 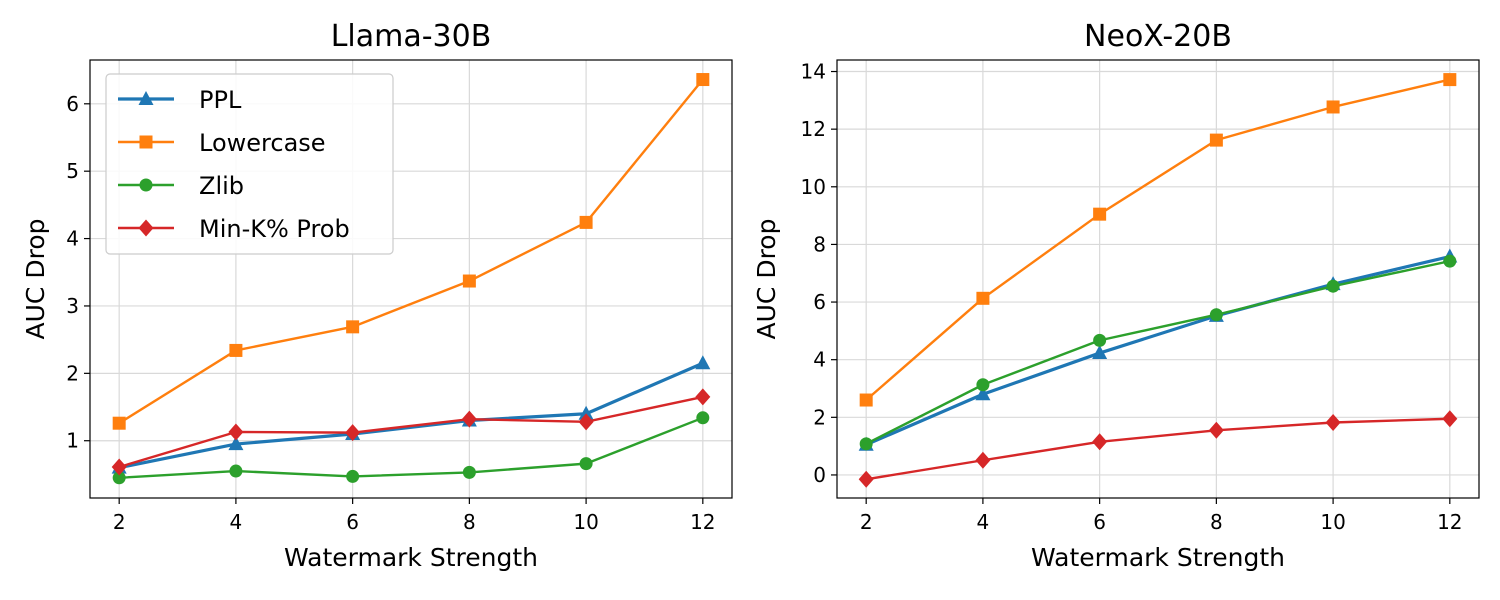 I want to click on legend-label: Zlib, so click(x=221, y=186).